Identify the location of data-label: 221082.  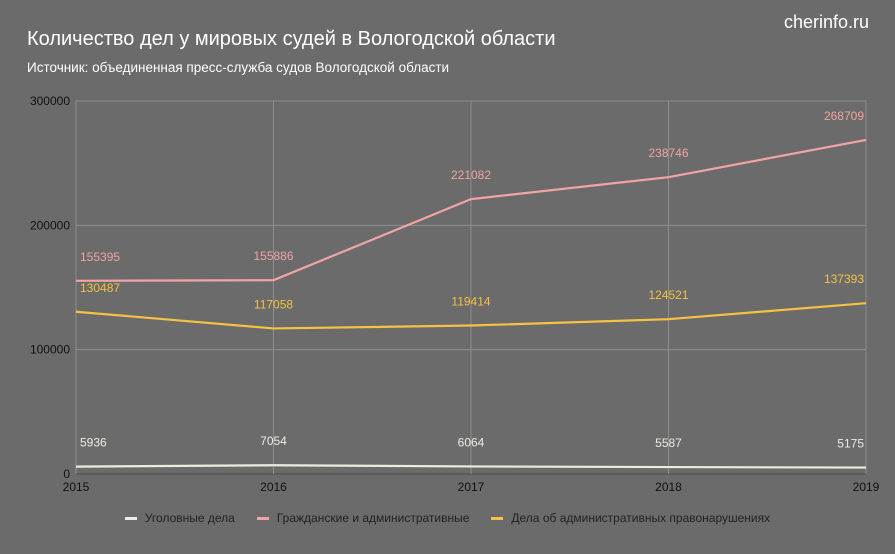
(471, 175).